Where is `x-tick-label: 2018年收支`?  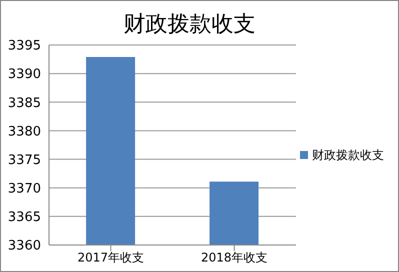 x-tick-label: 2018年收支 is located at coordinates (234, 257).